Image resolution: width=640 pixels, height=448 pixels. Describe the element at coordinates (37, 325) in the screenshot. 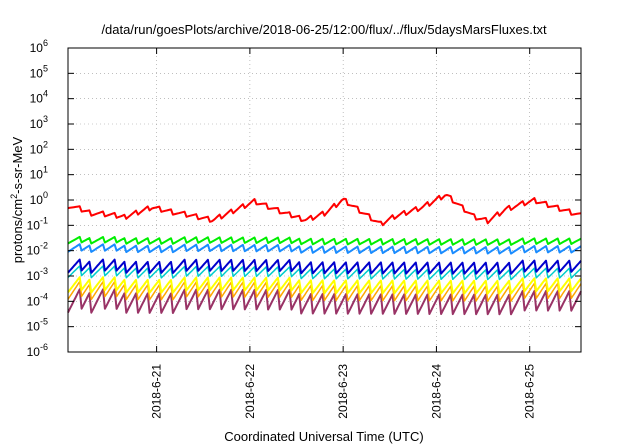

I see `y-tick-label: 10⁻⁵` at that location.